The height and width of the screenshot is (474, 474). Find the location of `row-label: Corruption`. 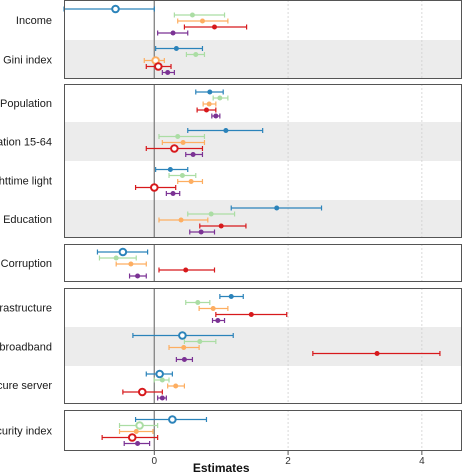

row-label: Corruption is located at coordinates (26, 264).